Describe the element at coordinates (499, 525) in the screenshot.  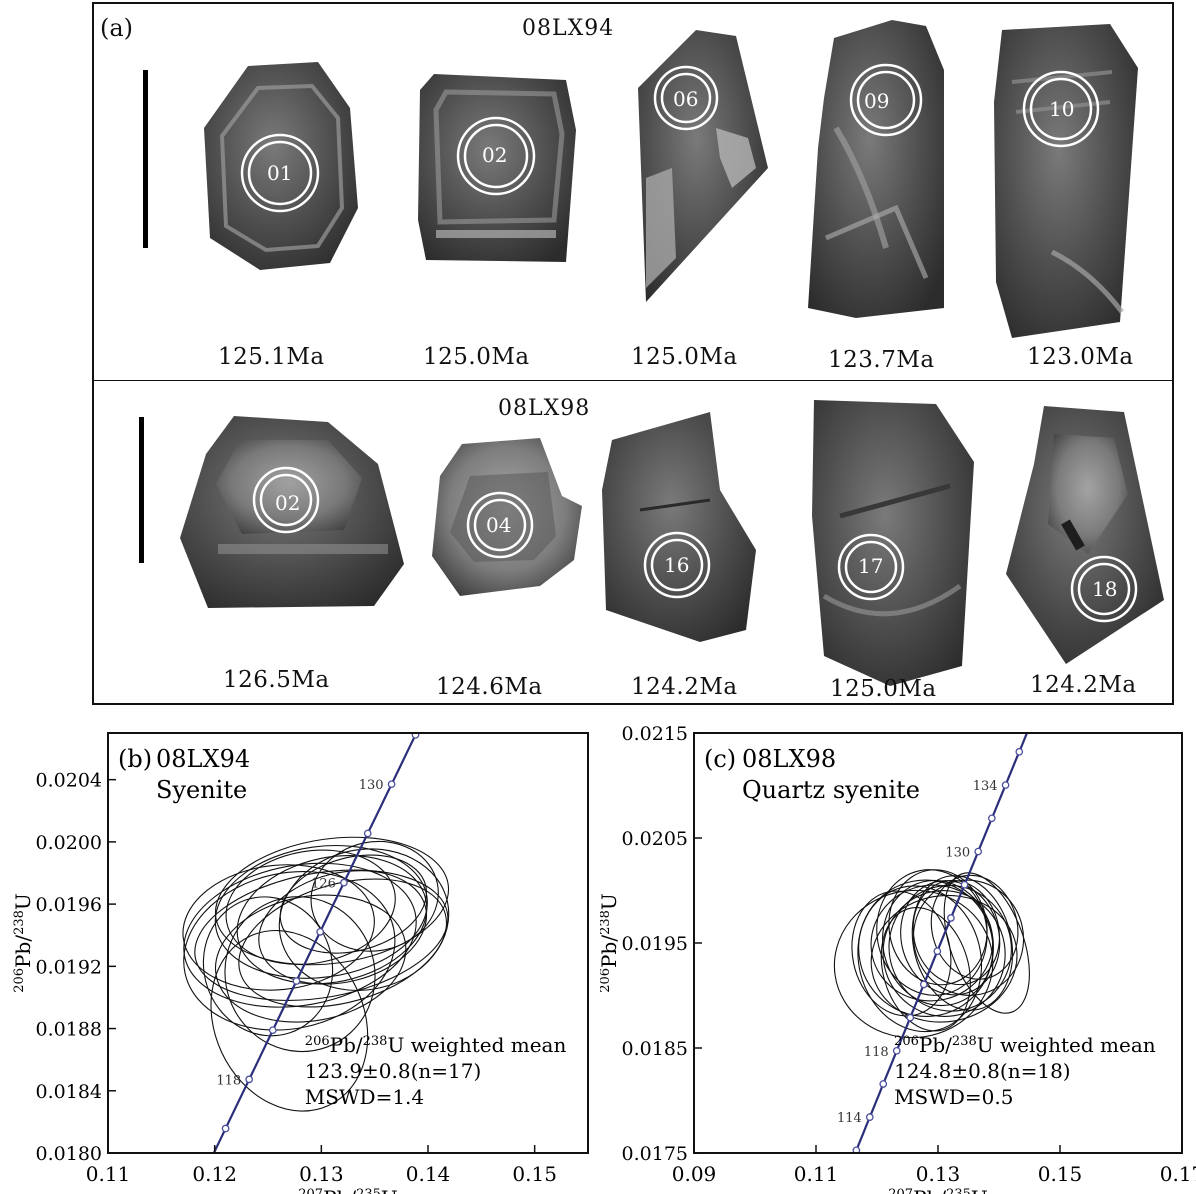
I see `spot-label: 04` at that location.